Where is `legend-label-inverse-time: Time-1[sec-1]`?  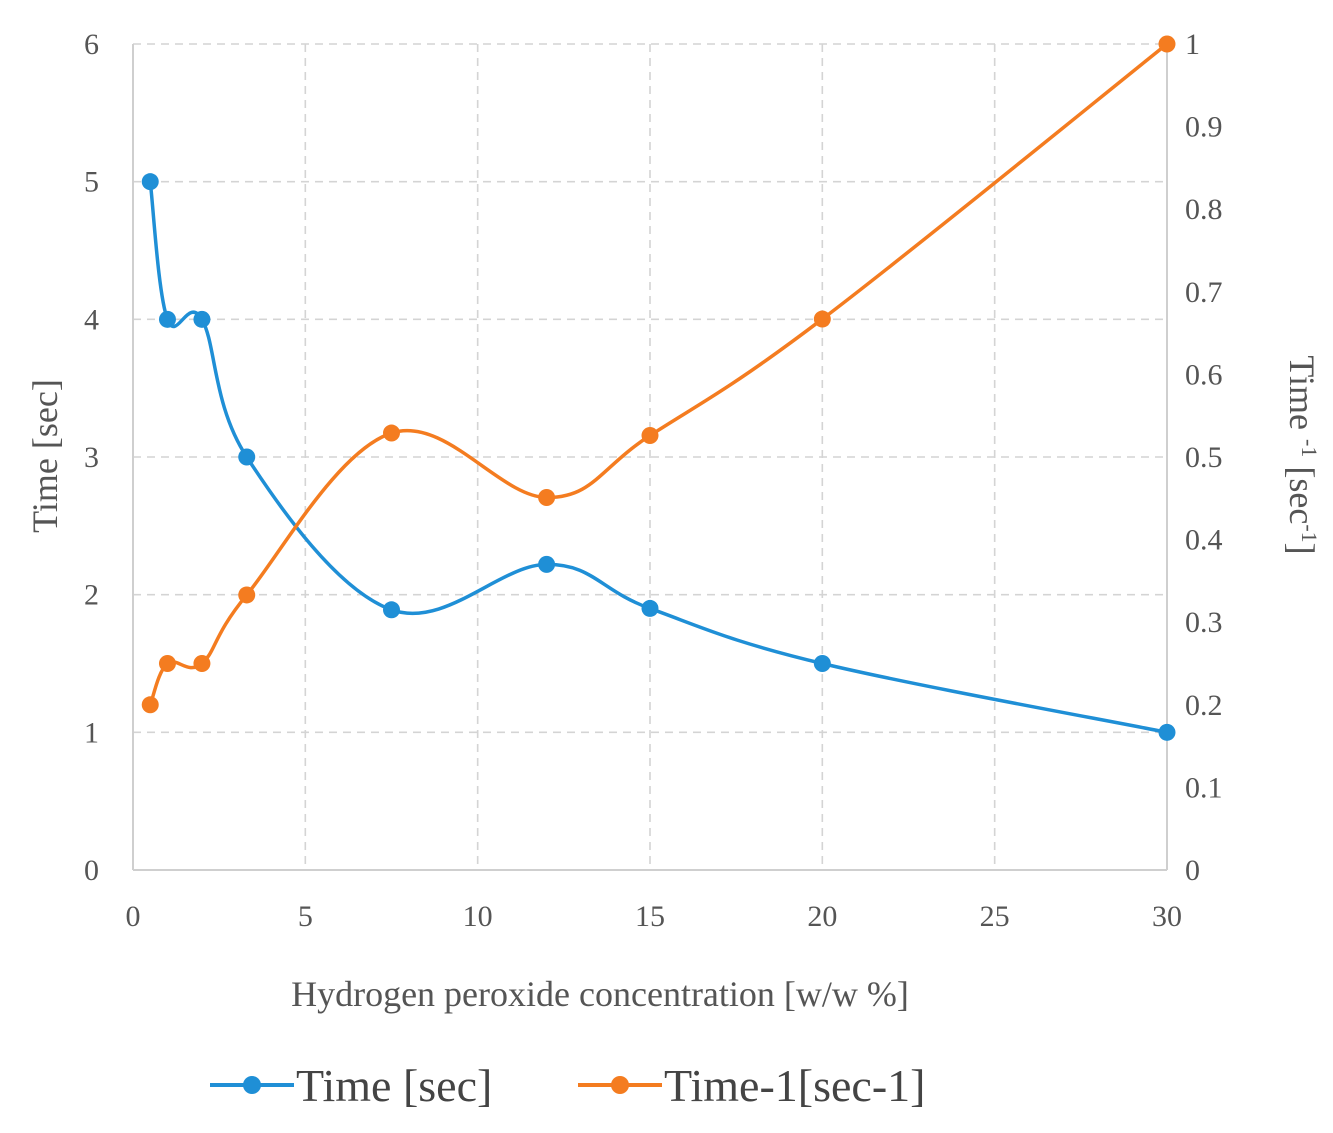 legend-label-inverse-time: Time-1[sec-1] is located at coordinates (794, 1085).